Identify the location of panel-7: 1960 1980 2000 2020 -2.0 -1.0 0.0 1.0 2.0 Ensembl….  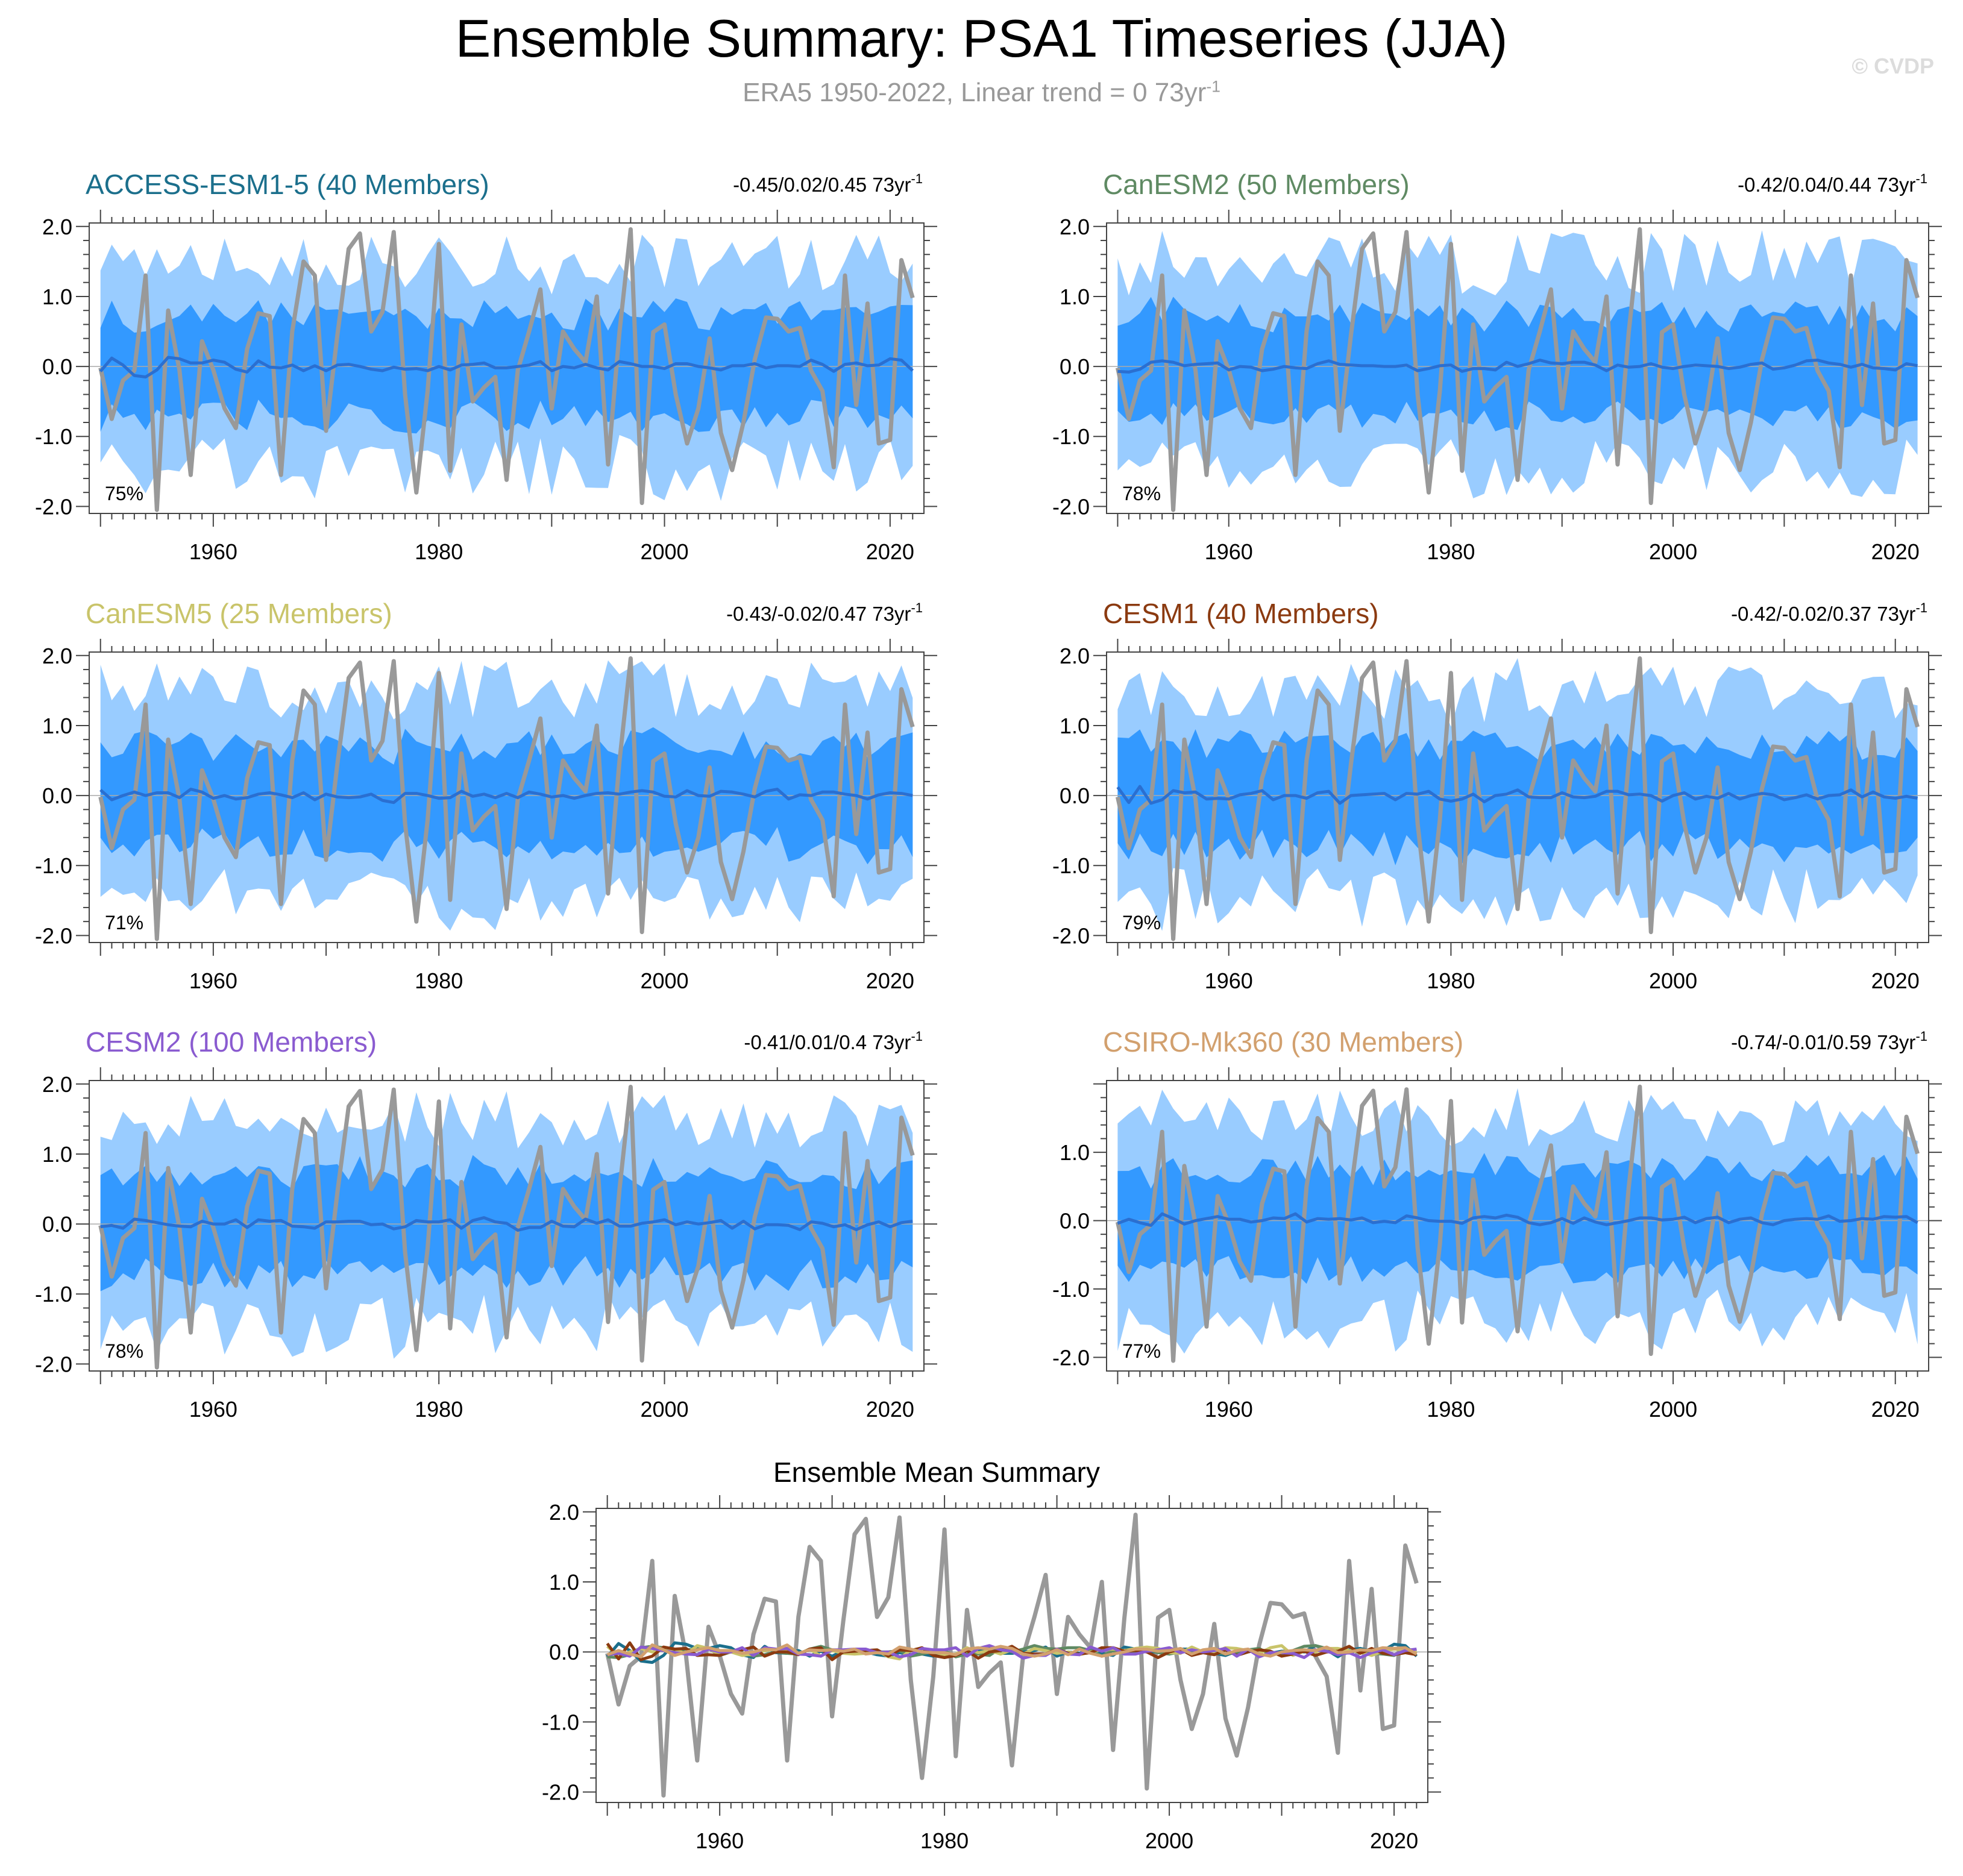
(991, 1655).